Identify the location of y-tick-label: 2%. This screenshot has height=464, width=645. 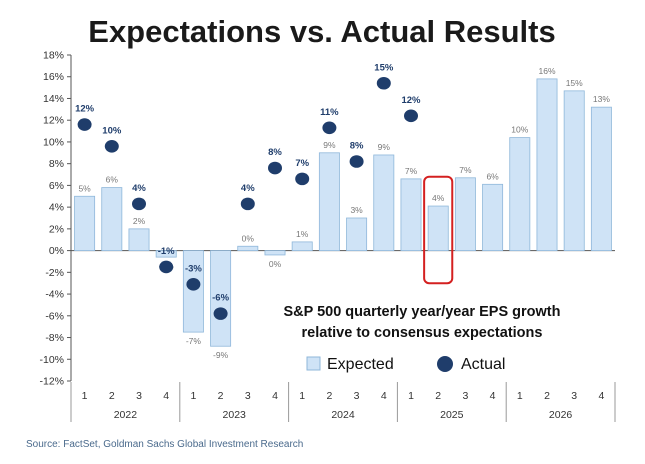
(56, 229).